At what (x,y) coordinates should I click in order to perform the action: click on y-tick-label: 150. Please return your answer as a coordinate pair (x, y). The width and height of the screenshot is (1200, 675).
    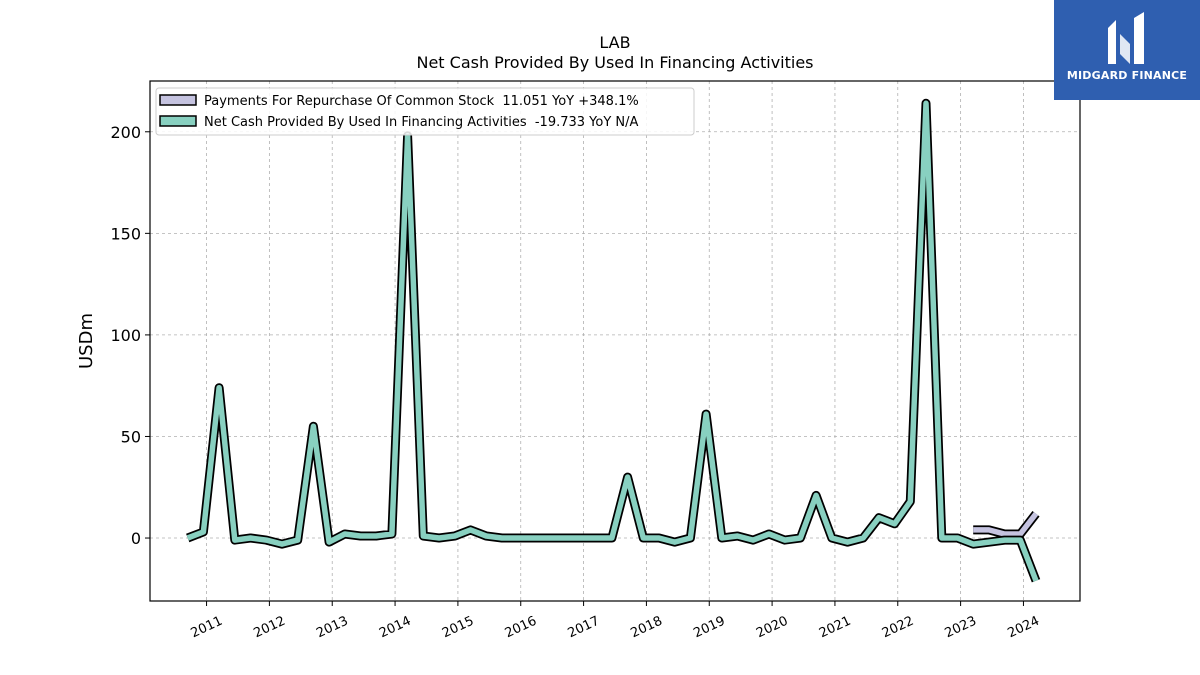
    Looking at the image, I should click on (125, 233).